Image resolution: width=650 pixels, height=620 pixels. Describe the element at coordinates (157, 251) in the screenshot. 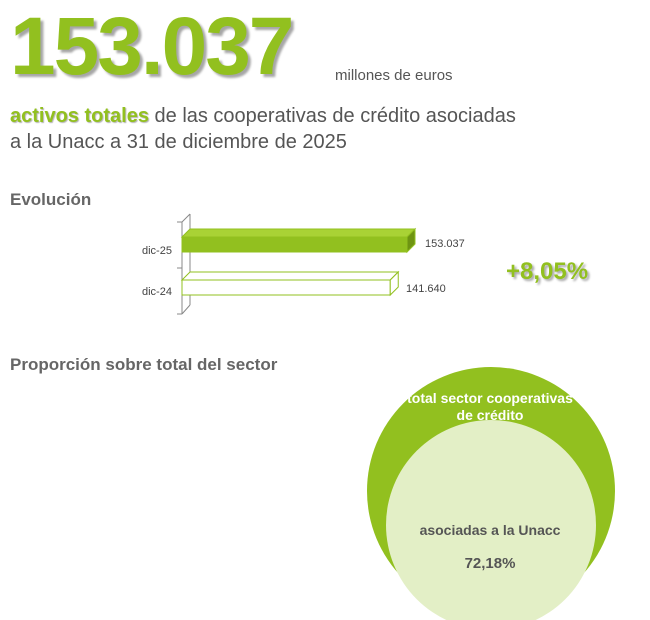

I see `bar-category-label: dic-25` at that location.